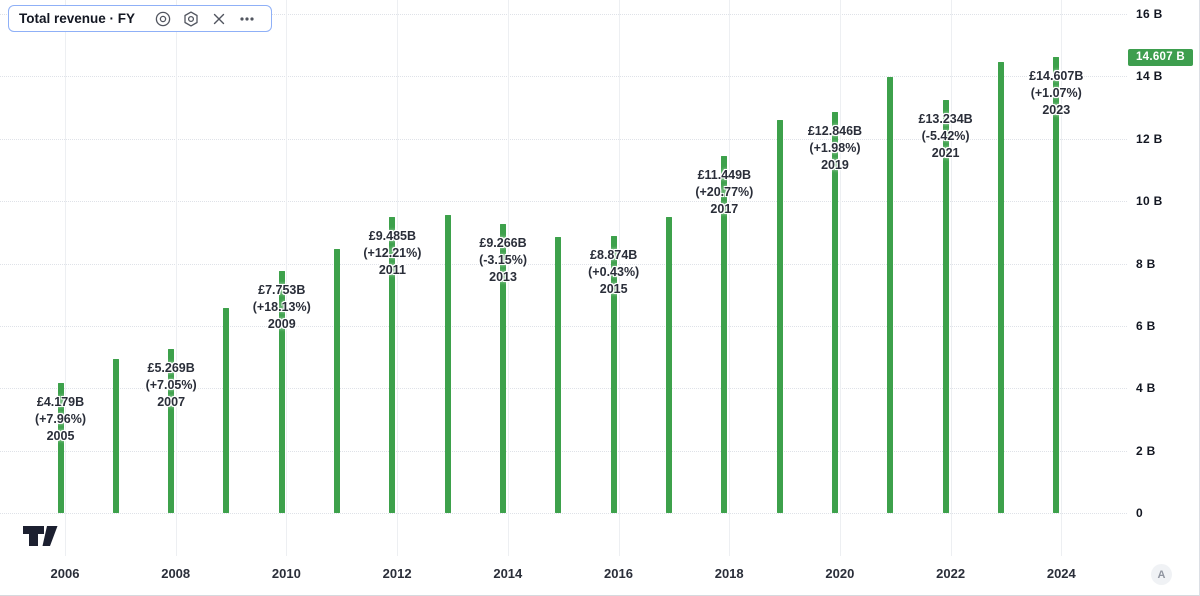 The height and width of the screenshot is (596, 1200). Describe the element at coordinates (508, 573) in the screenshot. I see `time-axis-label: 2014` at that location.